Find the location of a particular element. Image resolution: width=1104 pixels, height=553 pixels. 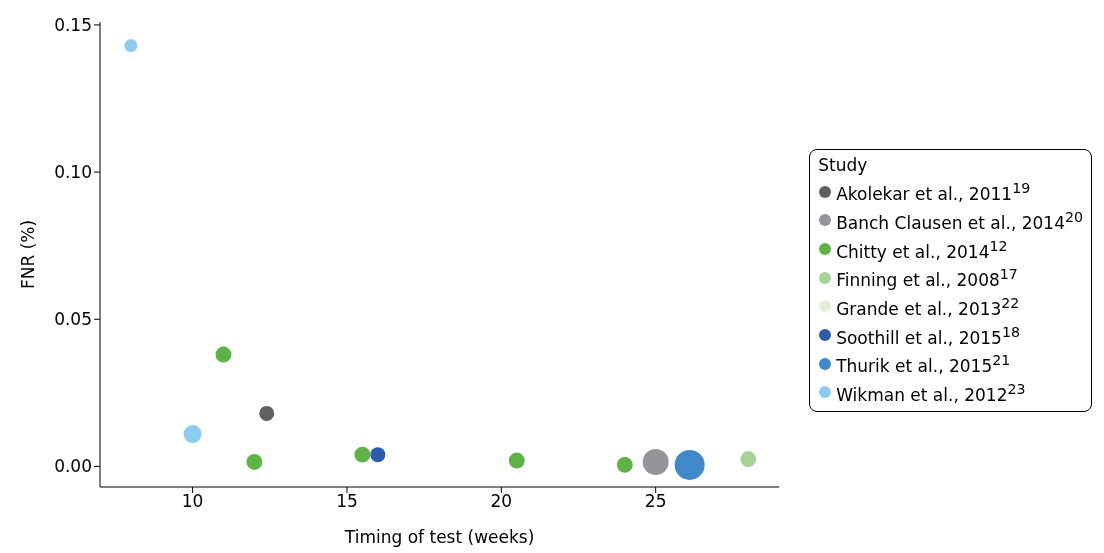

legend-label: Finning et al., 2008$^{17}$ is located at coordinates (927, 278).